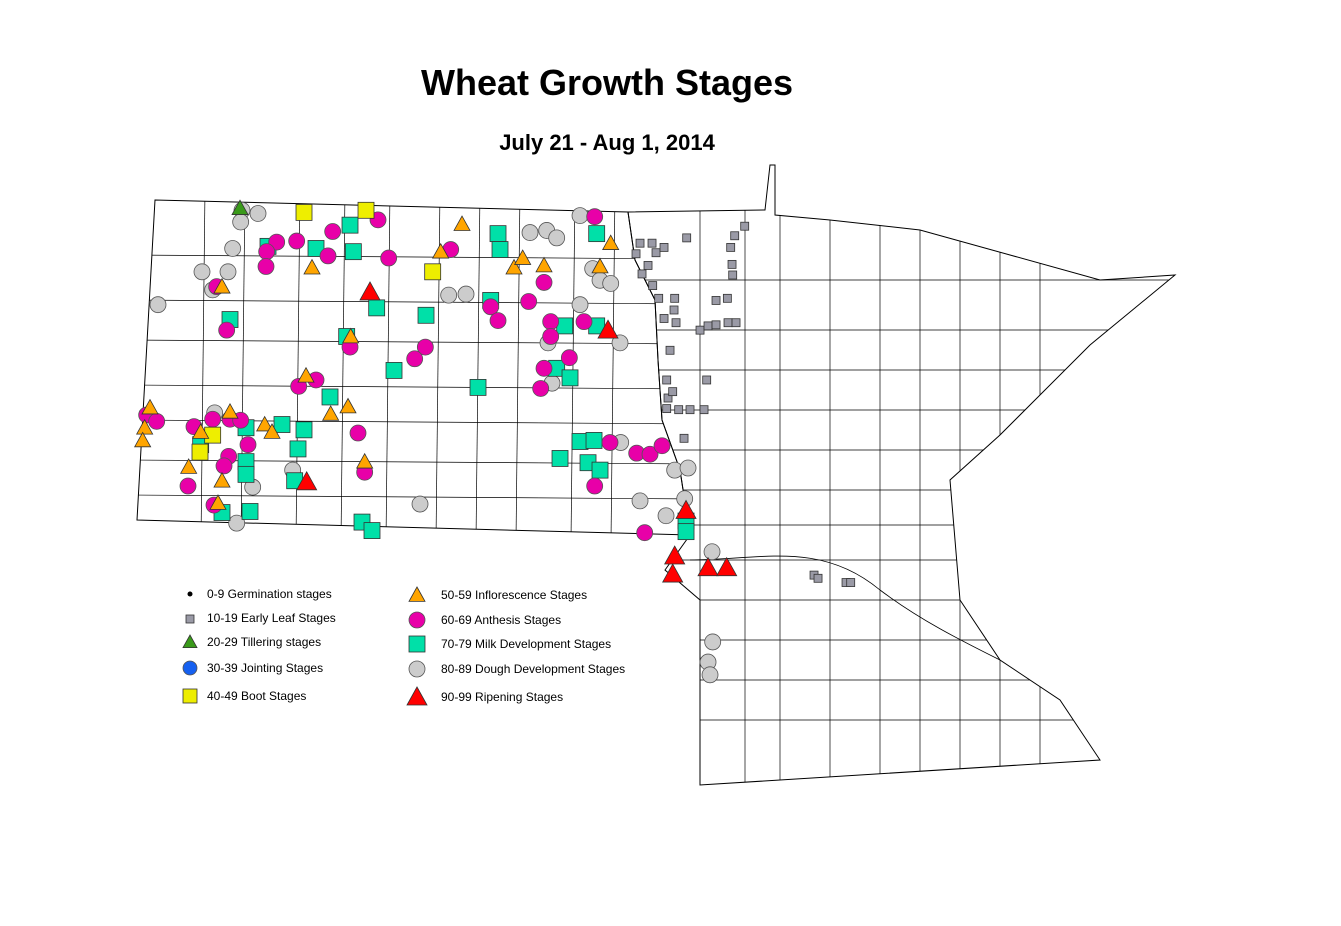  Describe the element at coordinates (366, 210) in the screenshot. I see `marker-boot` at that location.